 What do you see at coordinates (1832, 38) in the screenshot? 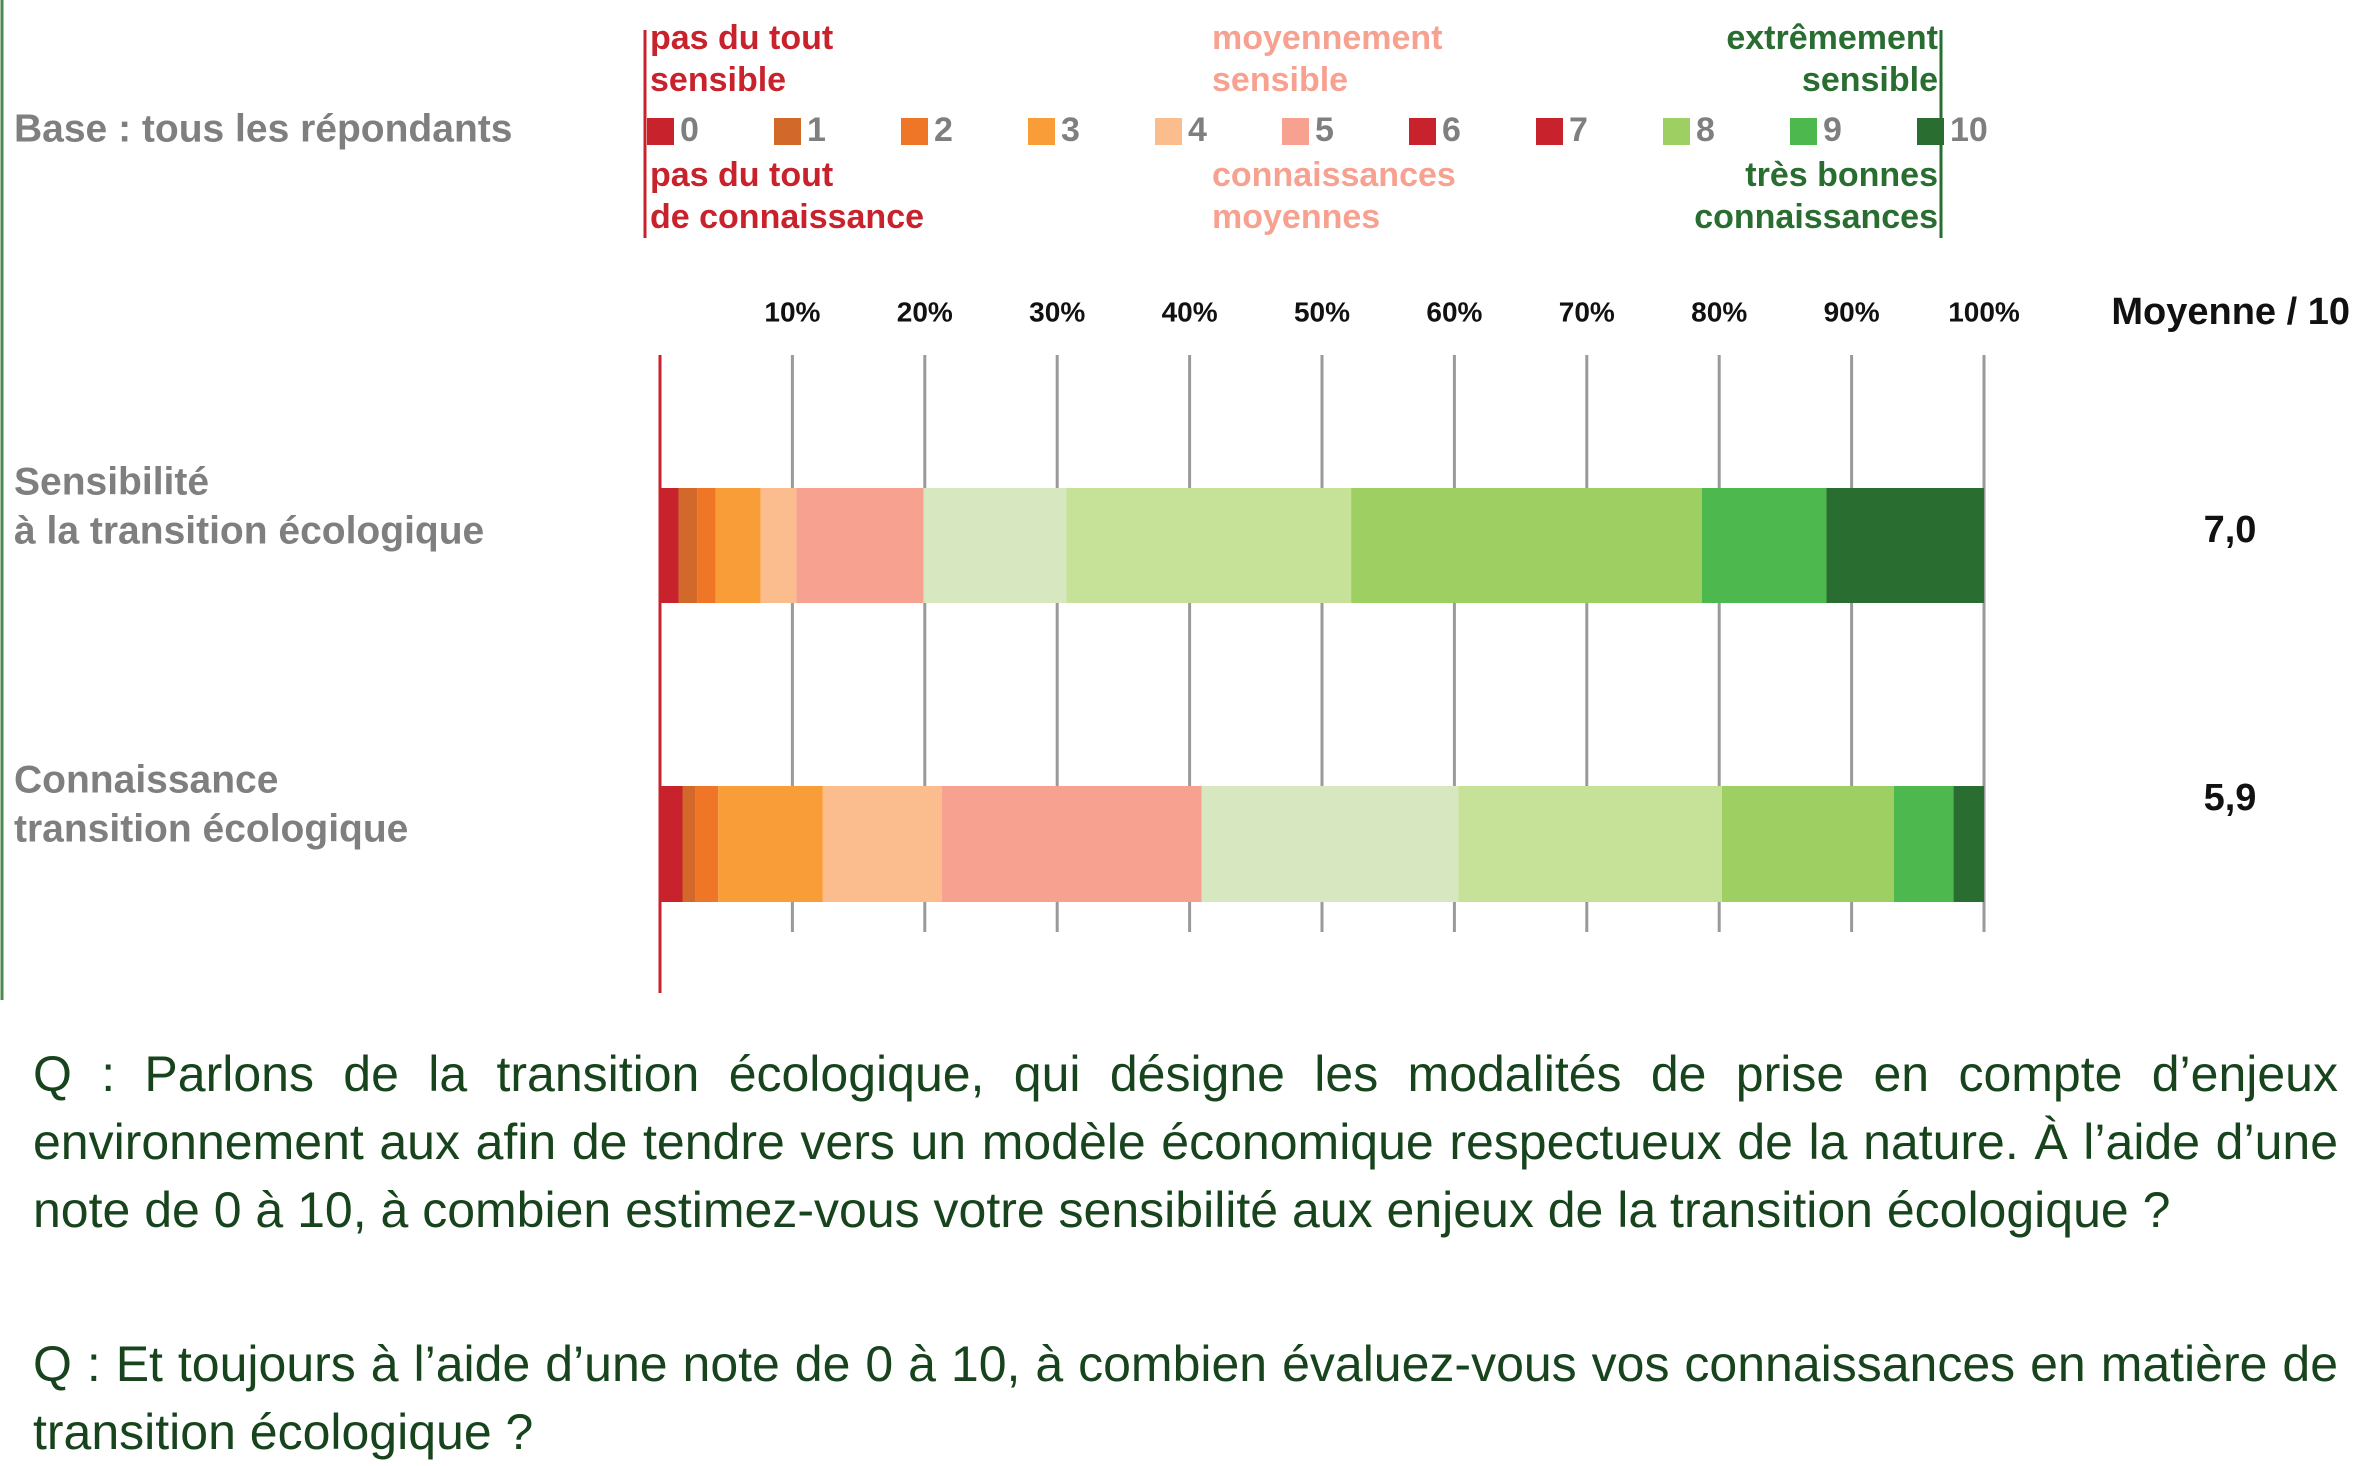
I see `scale-annotation: extrêmement` at bounding box center [1832, 38].